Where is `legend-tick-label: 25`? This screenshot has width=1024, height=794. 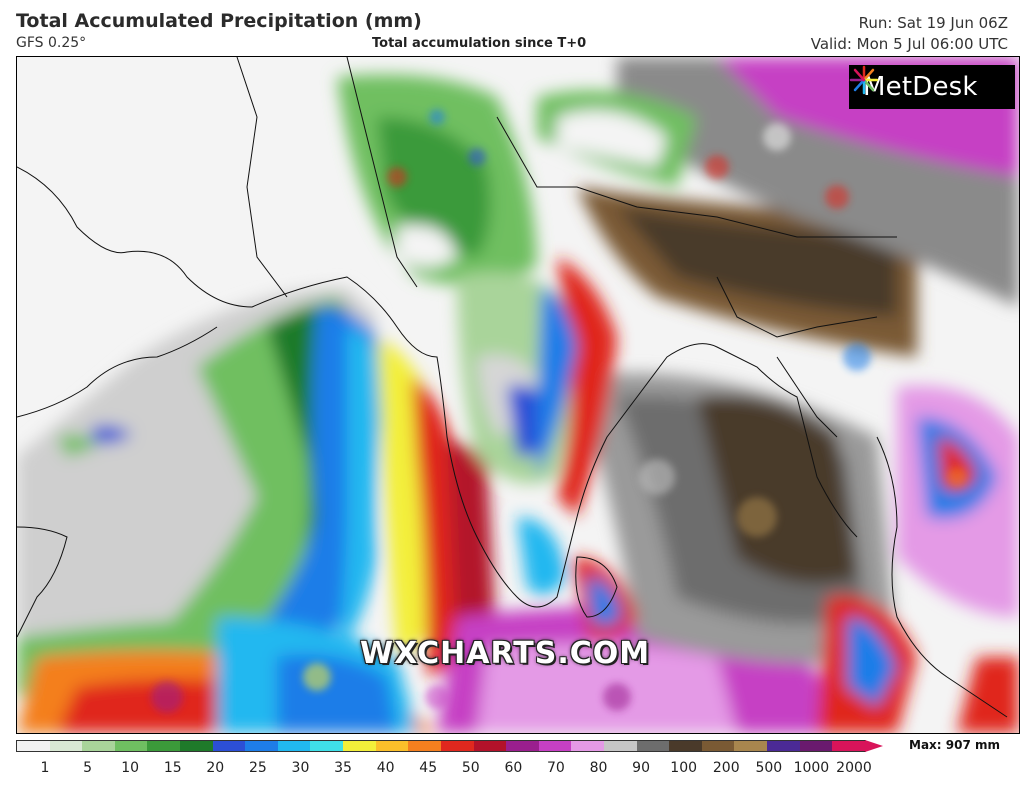 legend-tick-label: 25 is located at coordinates (257, 768).